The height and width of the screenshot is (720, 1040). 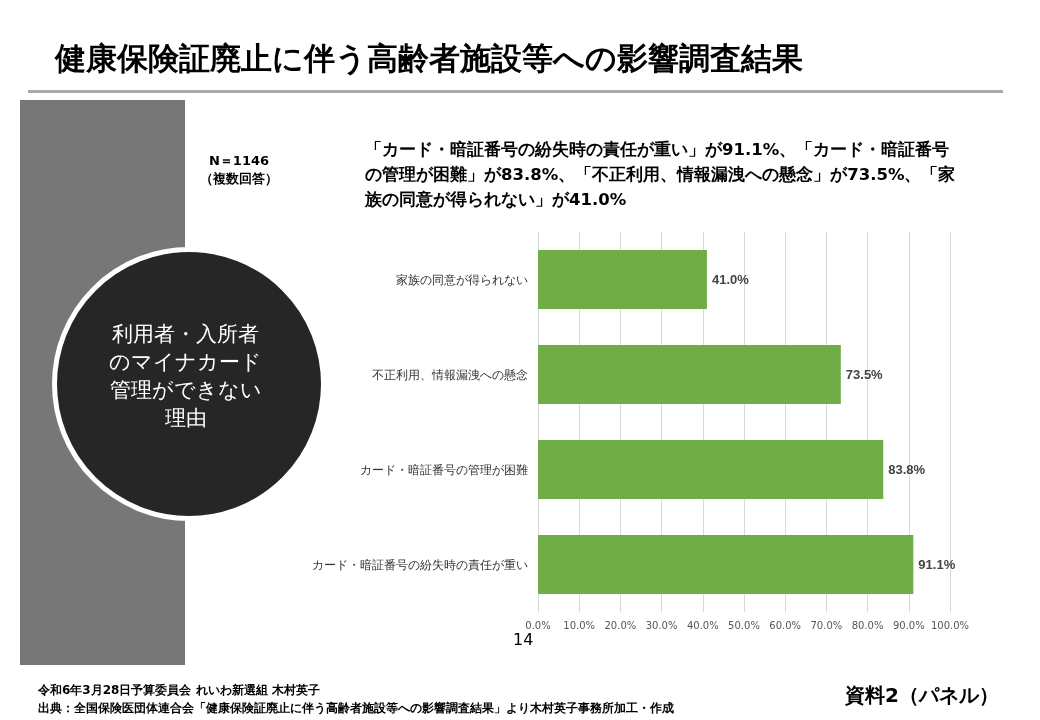 I want to click on x-tick-label: 0.0%, so click(x=538, y=625).